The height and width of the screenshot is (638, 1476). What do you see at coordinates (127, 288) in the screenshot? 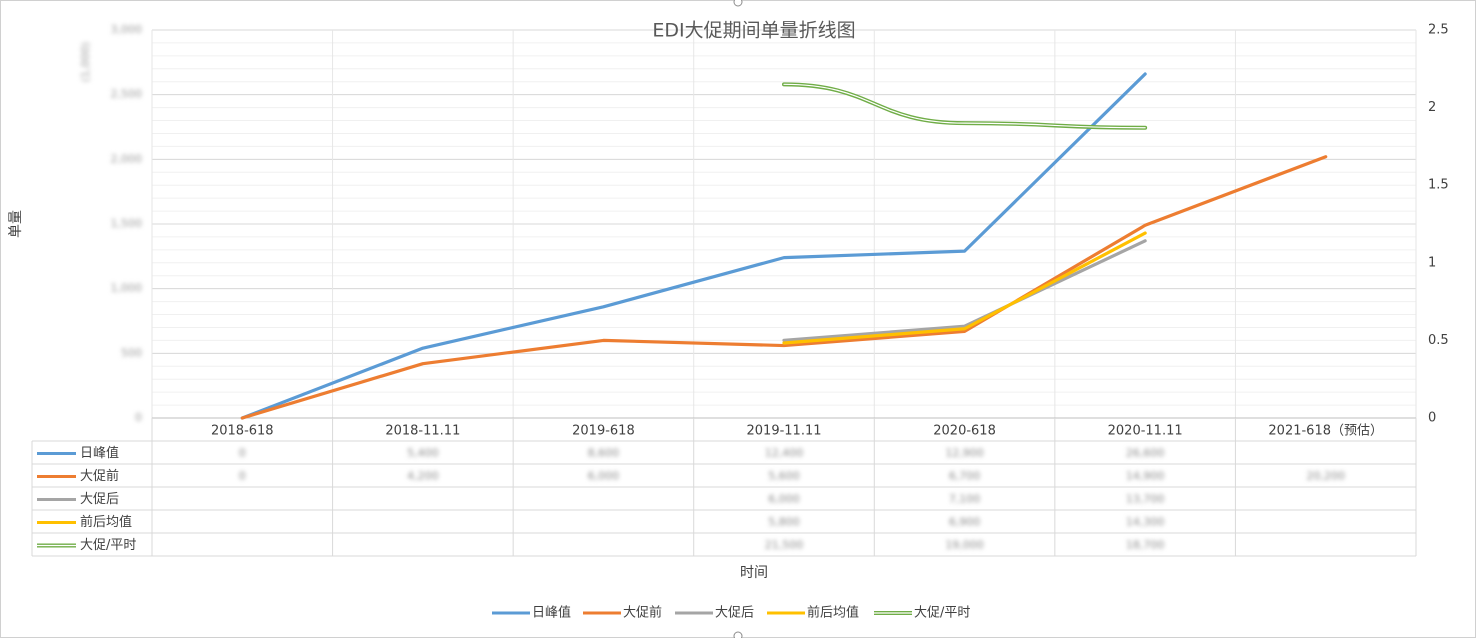
I see `left-tick-label: 1,000` at bounding box center [127, 288].